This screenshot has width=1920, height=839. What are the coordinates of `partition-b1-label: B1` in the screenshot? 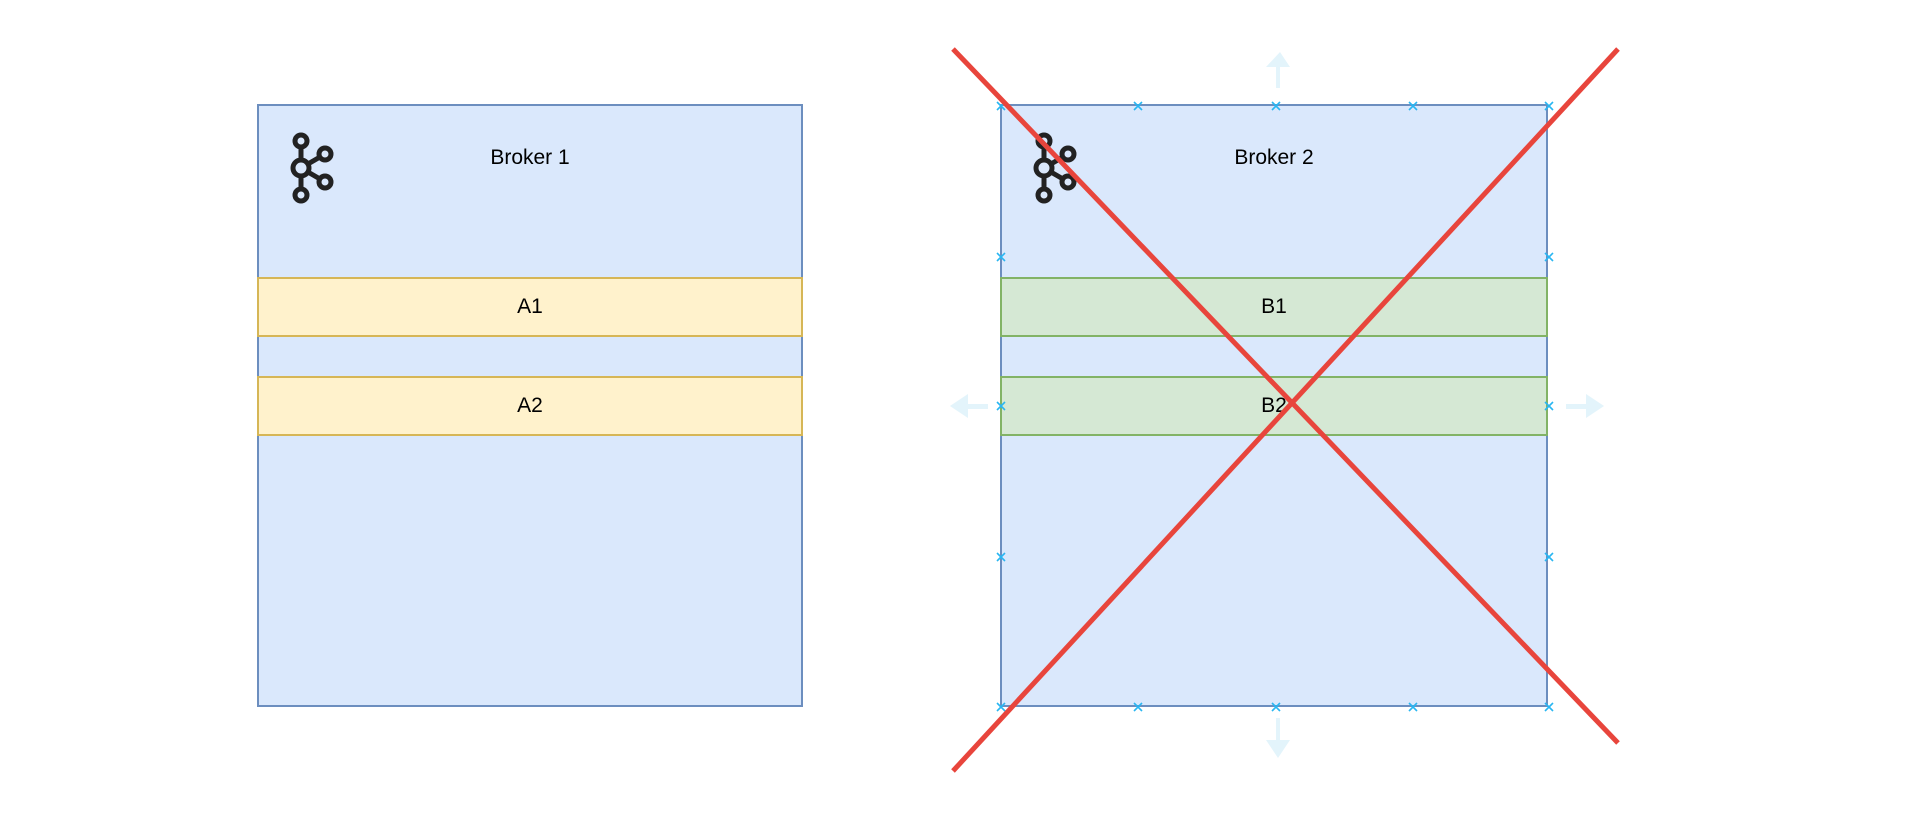 It's located at (1274, 306).